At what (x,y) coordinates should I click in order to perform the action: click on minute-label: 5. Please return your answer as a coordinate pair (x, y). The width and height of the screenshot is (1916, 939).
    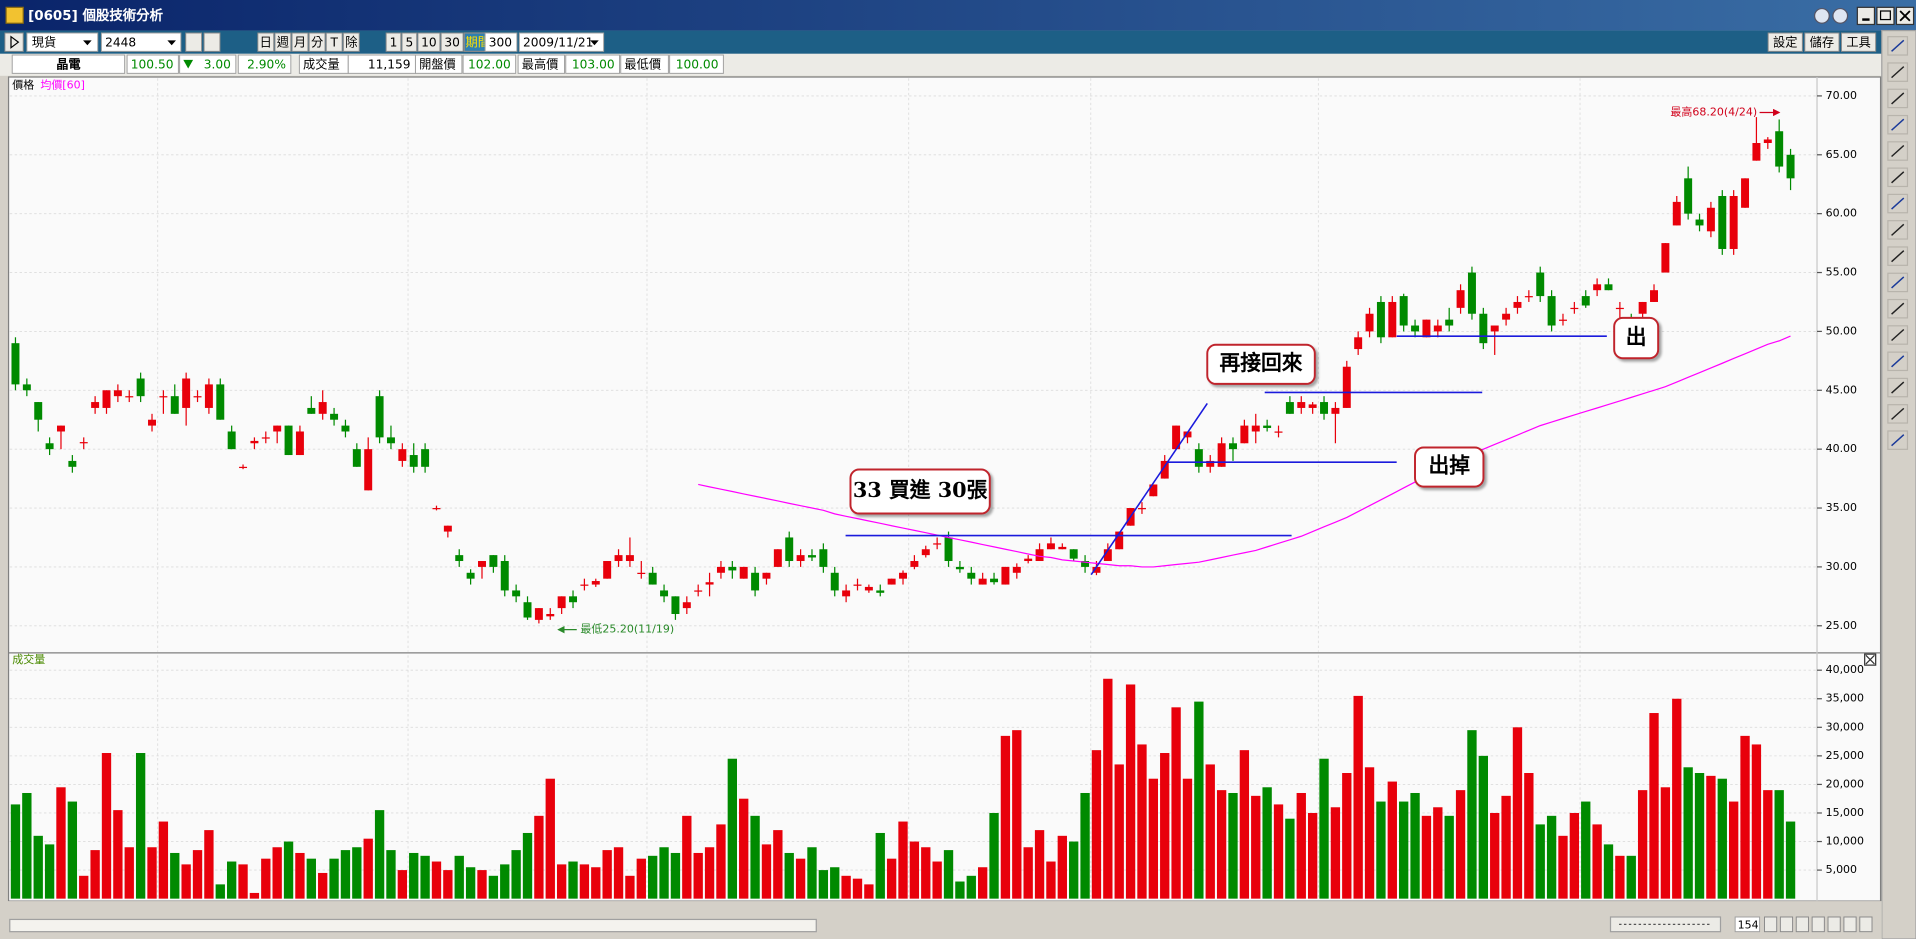
    Looking at the image, I should click on (409, 42).